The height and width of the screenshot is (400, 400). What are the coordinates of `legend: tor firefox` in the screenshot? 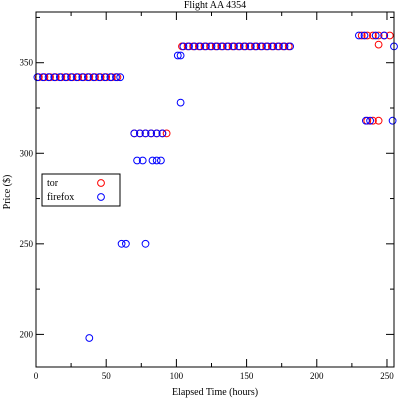 It's located at (81, 190).